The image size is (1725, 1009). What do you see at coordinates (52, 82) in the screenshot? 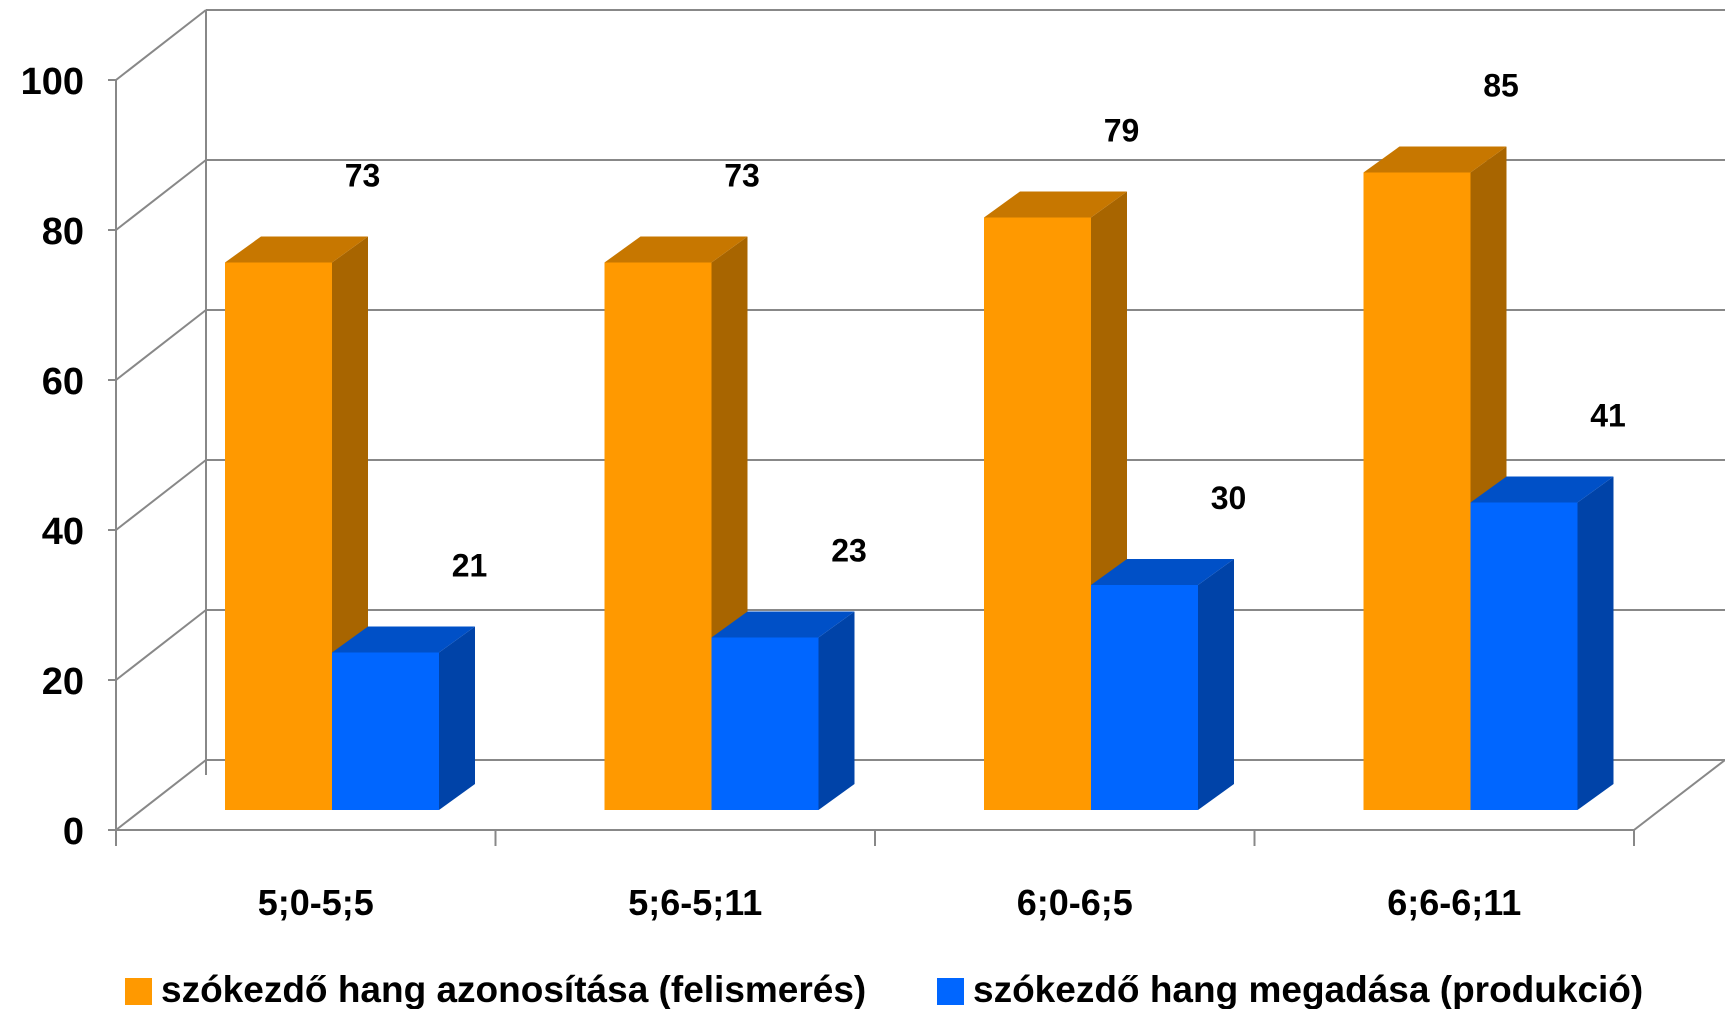
I see `y-tick-label: 100` at bounding box center [52, 82].